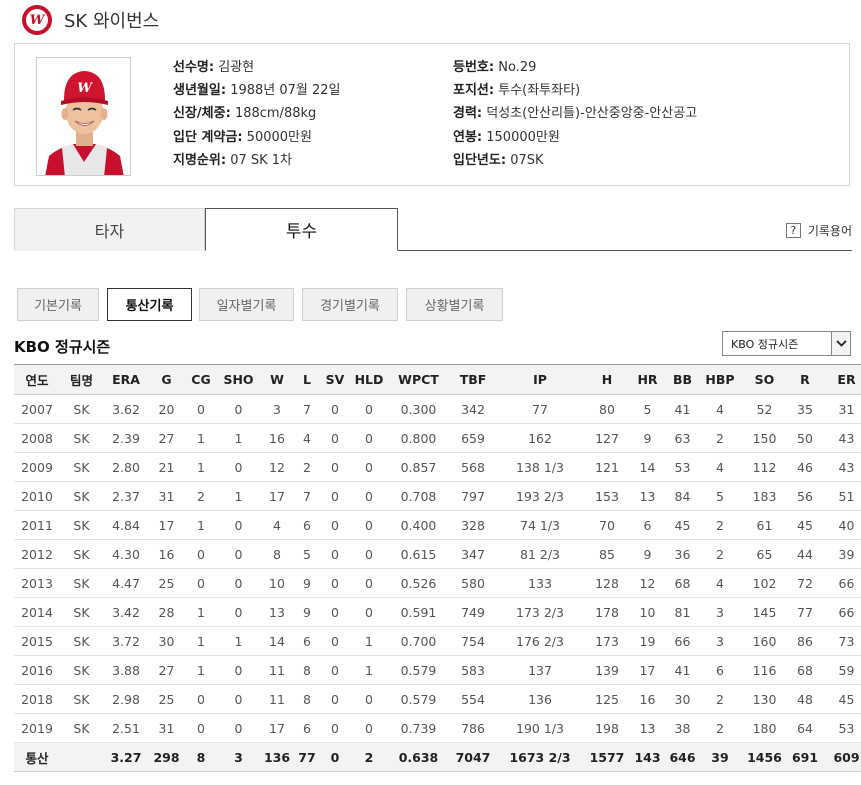  Describe the element at coordinates (805, 612) in the screenshot. I see `table-cell: 77` at that location.